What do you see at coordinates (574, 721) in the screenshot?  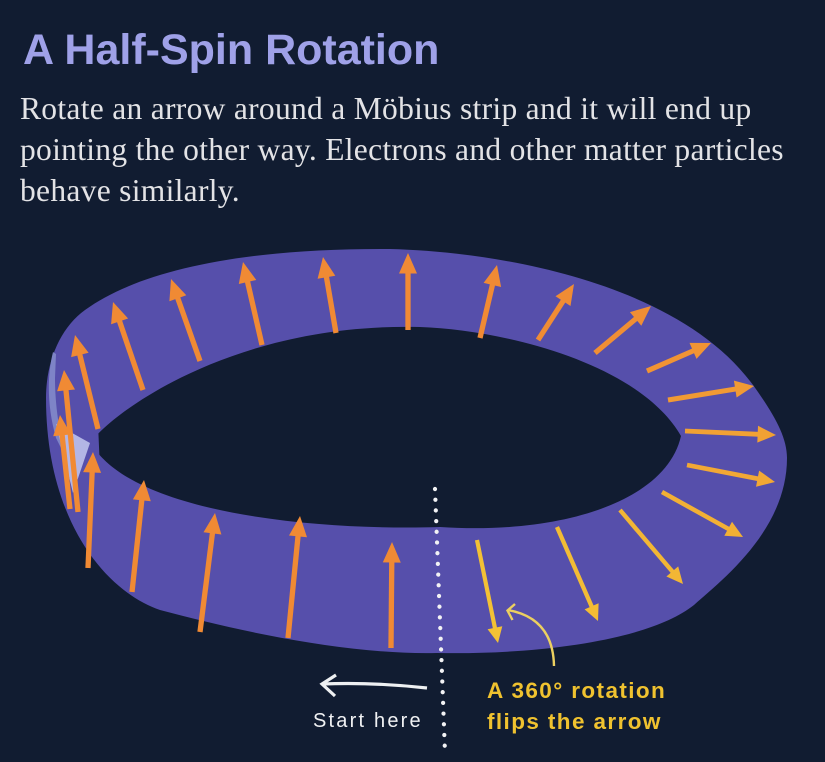 I see `svg-text: flips the arrow` at bounding box center [574, 721].